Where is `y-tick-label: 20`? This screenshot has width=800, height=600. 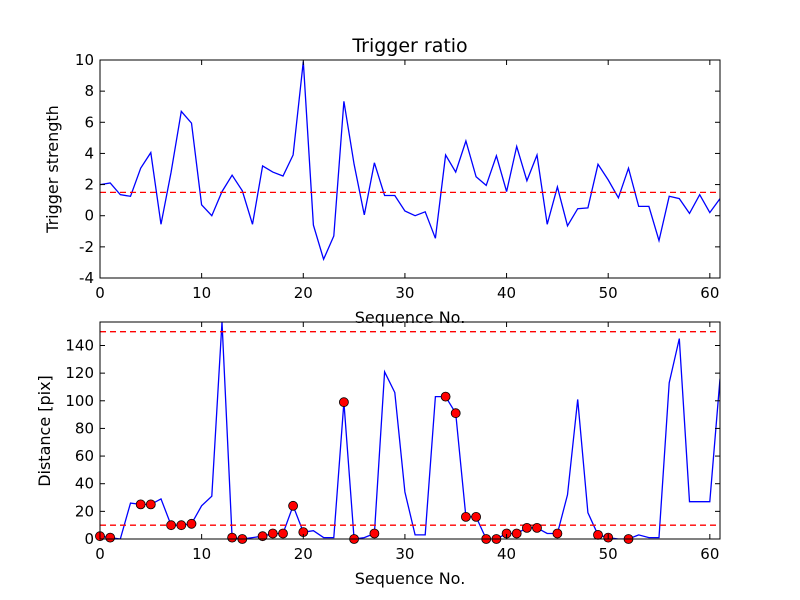
y-tick-label: 20 is located at coordinates (84, 511).